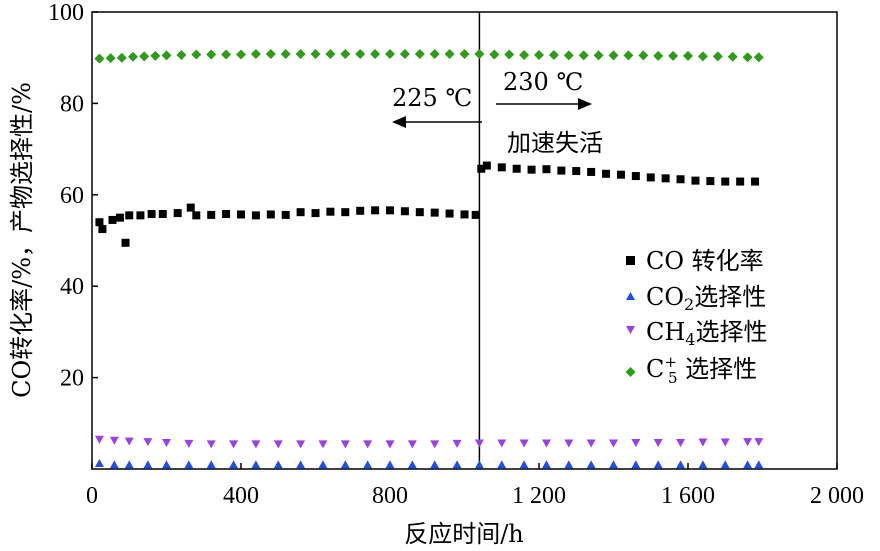 This screenshot has height=551, width=880. I want to click on x-tick-label: 1 200, so click(539, 496).